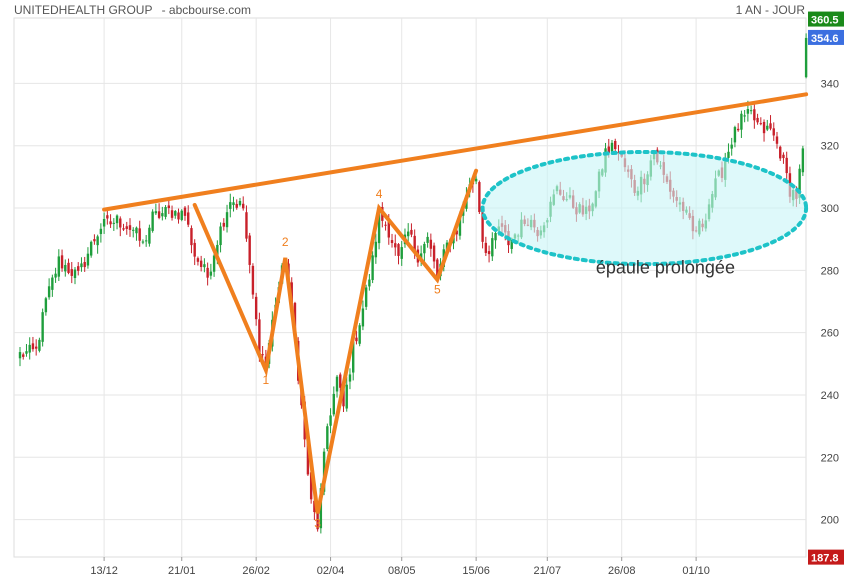 The height and width of the screenshot is (580, 855). What do you see at coordinates (830, 209) in the screenshot?
I see `y-tick-label: 300` at bounding box center [830, 209].